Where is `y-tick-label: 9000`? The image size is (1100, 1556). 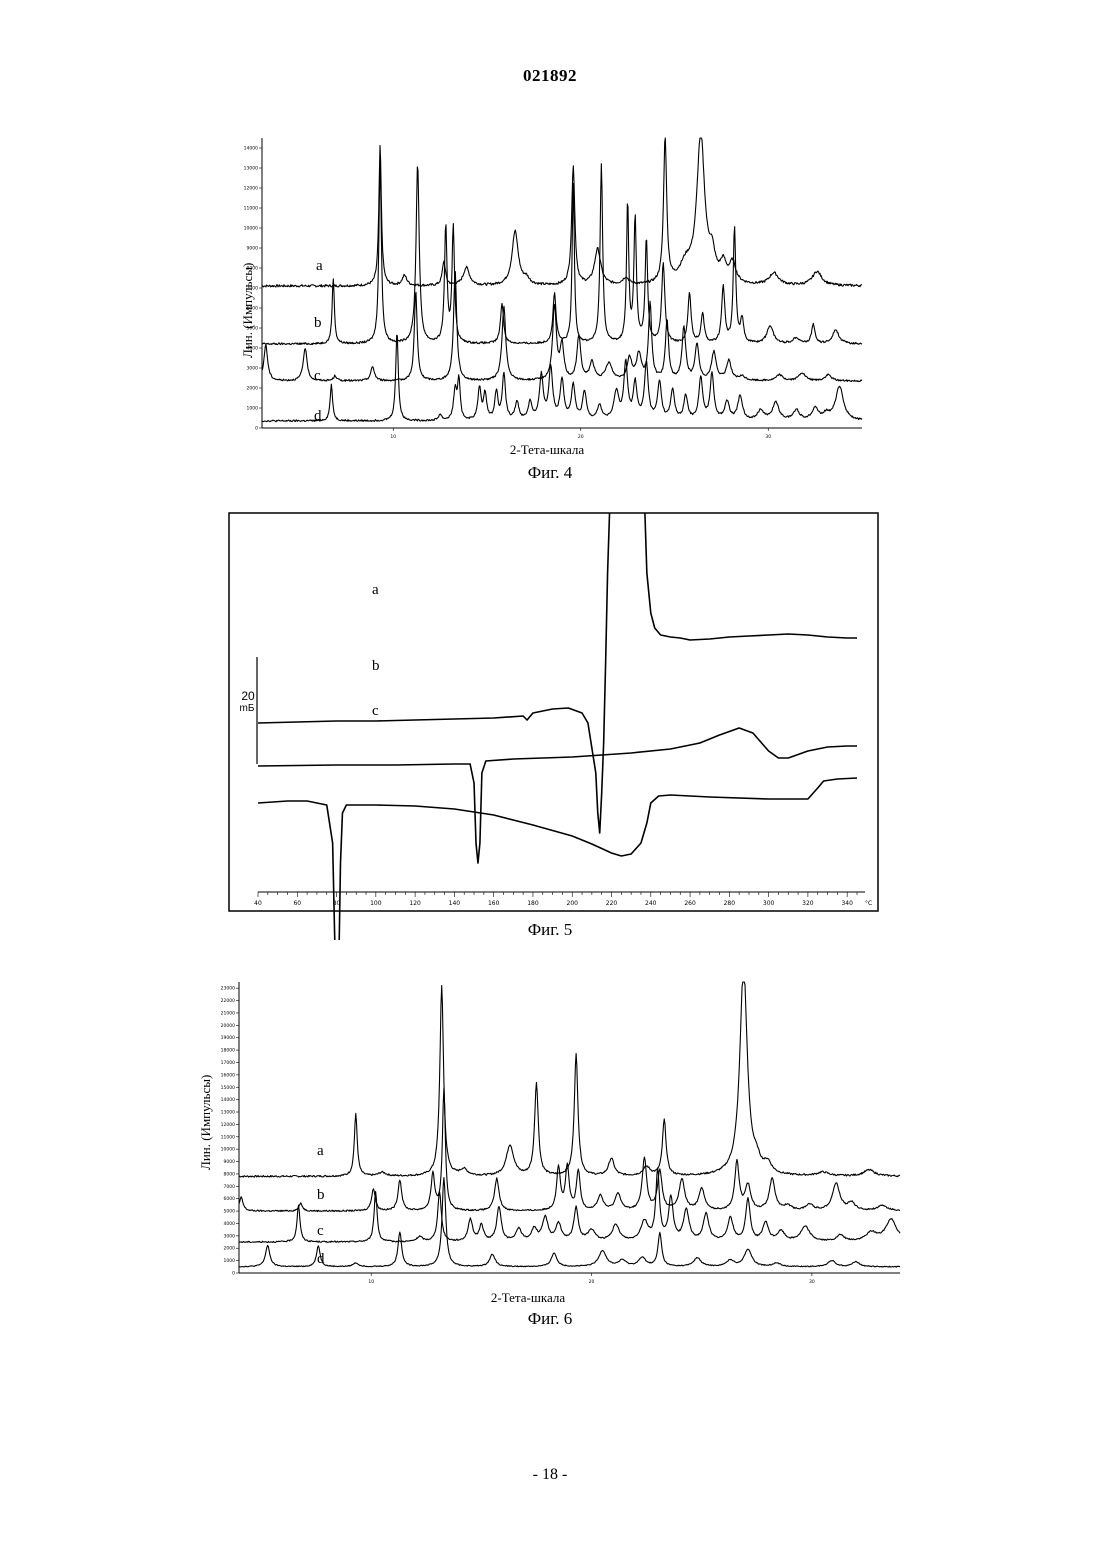 y-tick-label: 9000 is located at coordinates (230, 1162).